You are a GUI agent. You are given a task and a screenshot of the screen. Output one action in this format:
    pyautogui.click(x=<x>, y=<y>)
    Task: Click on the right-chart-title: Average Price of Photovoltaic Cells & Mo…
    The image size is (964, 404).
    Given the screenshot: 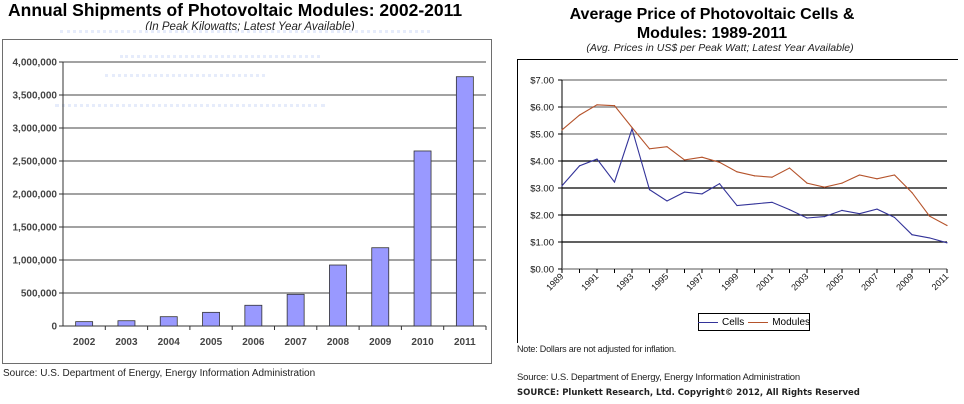 What is the action you would take?
    pyautogui.click(x=732, y=24)
    